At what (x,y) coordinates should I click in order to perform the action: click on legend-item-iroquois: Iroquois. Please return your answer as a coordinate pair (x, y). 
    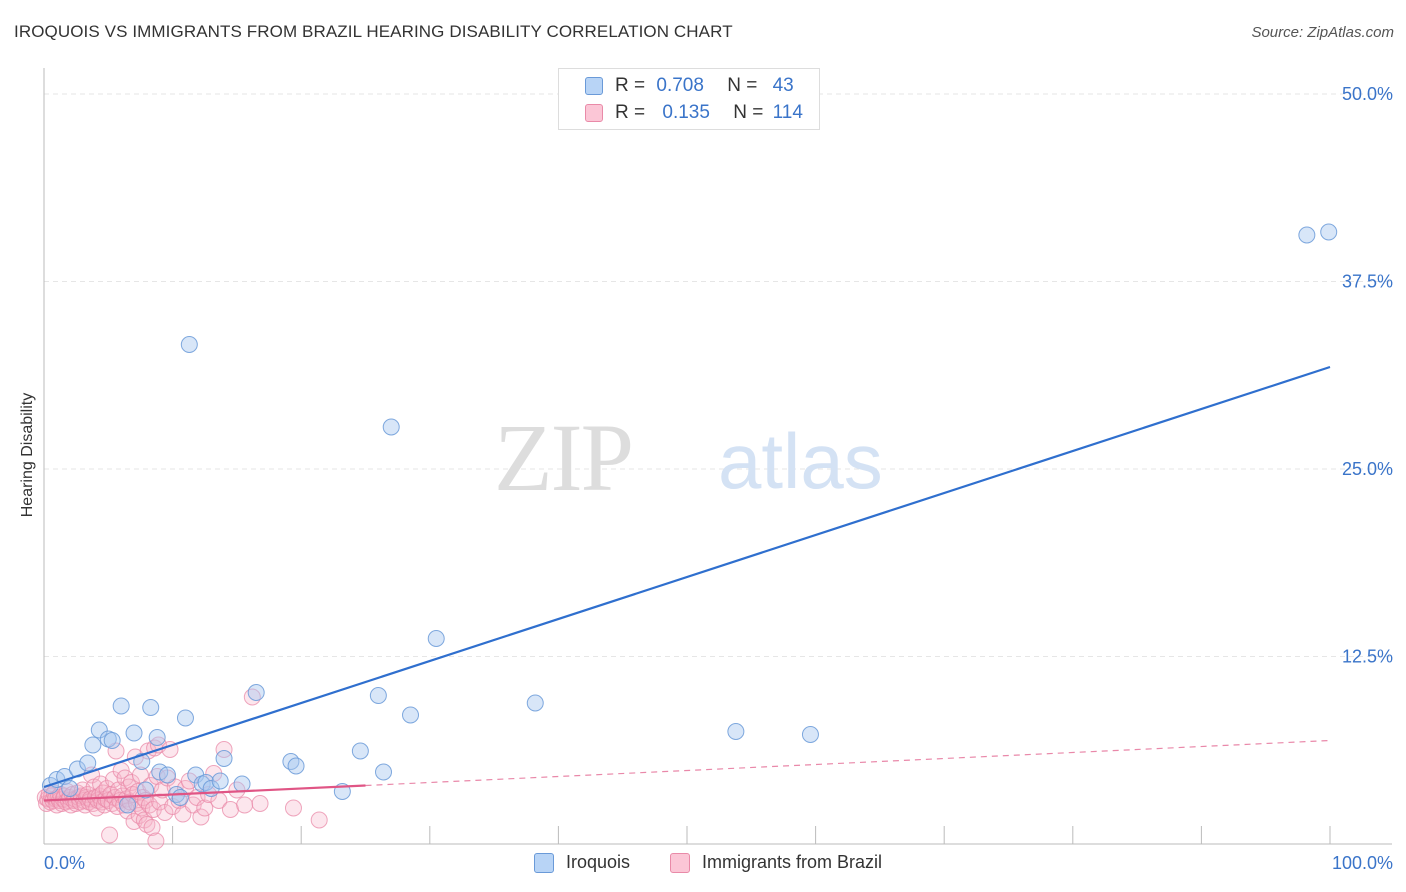
    Looking at the image, I should click on (582, 862).